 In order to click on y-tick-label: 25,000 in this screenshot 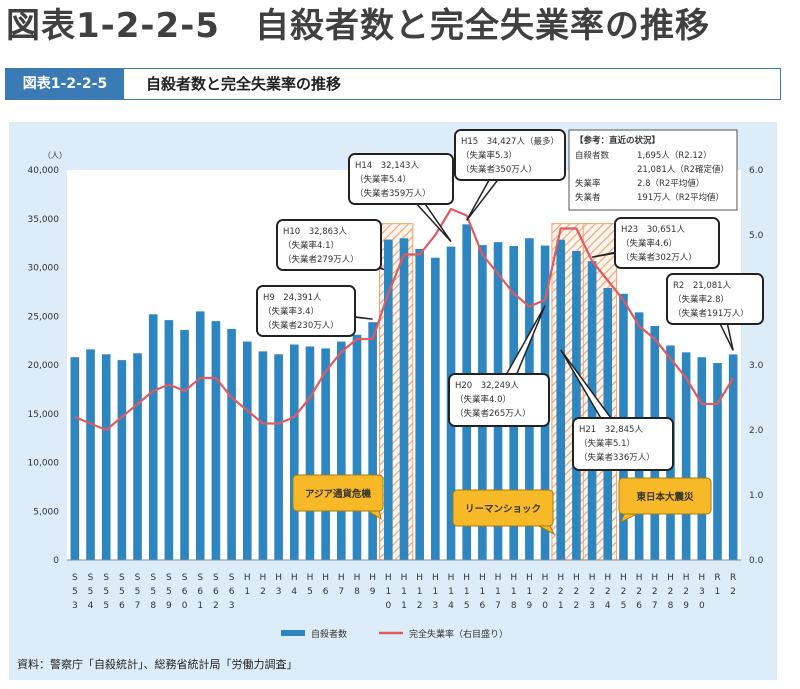, I will do `click(44, 317)`.